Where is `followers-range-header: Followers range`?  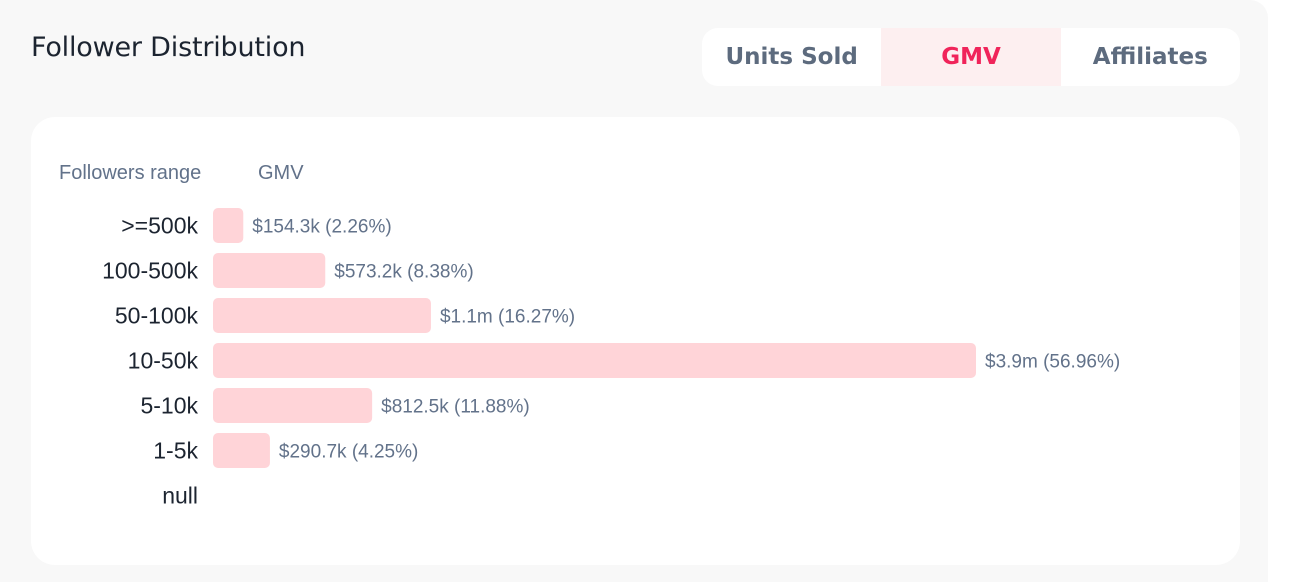 followers-range-header: Followers range is located at coordinates (130, 173).